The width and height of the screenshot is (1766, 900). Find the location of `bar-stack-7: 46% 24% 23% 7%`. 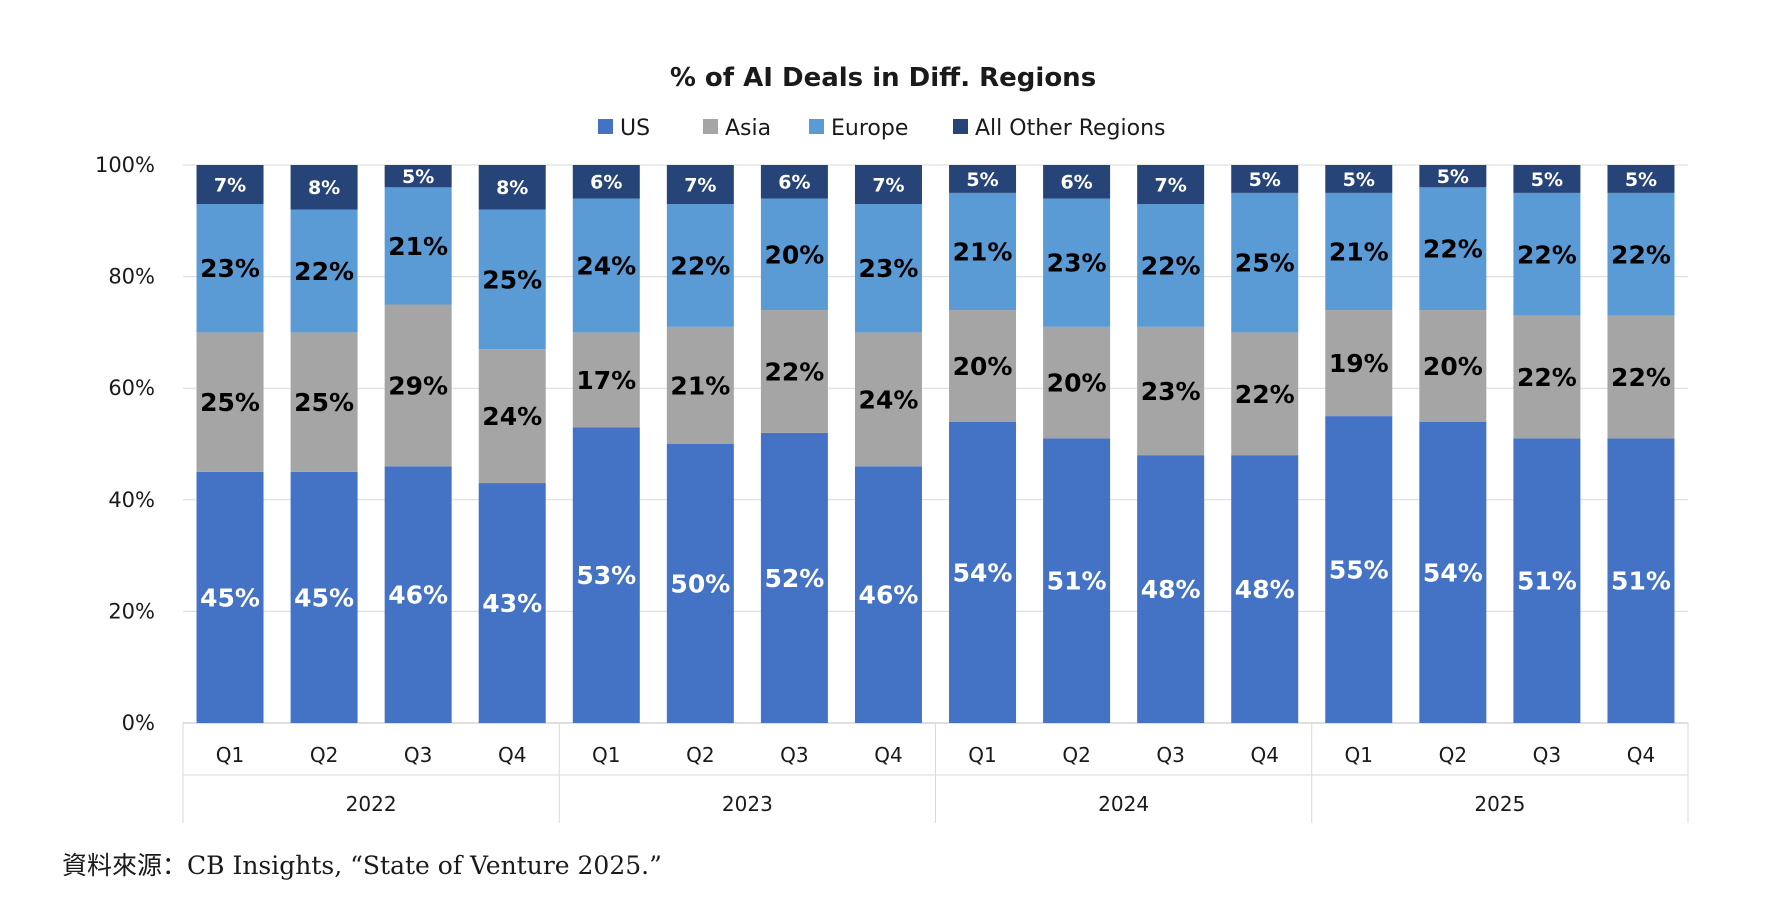

bar-stack-7: 46% 24% 23% 7% is located at coordinates (888, 444).